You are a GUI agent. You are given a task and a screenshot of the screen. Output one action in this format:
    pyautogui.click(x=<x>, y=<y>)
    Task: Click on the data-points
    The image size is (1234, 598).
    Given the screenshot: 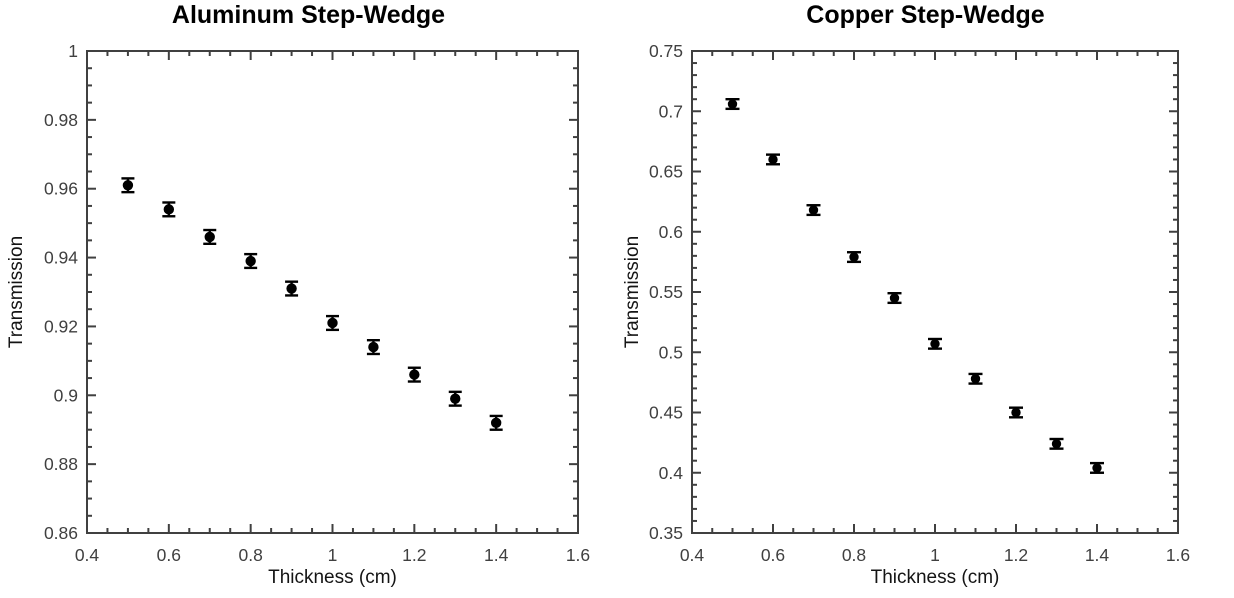 What is the action you would take?
    pyautogui.click(x=312, y=304)
    